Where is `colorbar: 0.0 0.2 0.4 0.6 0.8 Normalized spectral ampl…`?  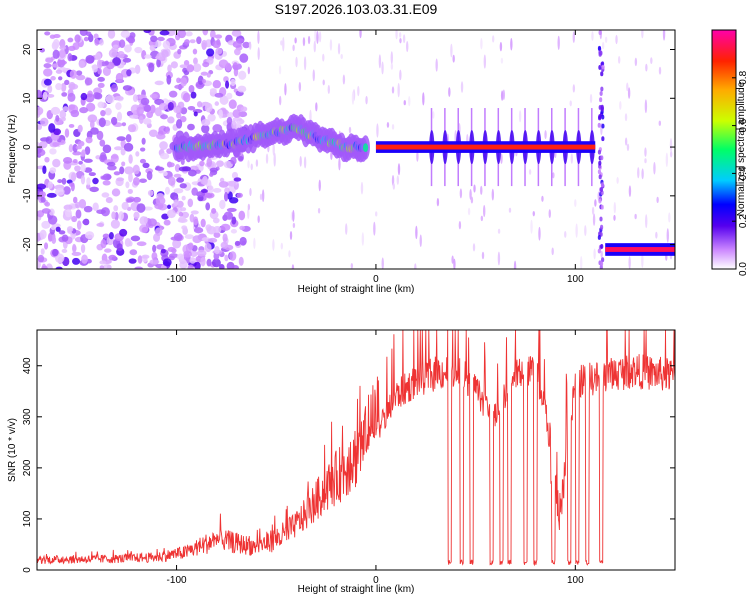 colorbar: 0.0 0.2 0.4 0.6 0.8 Normalized spectral ampl… is located at coordinates (730, 152).